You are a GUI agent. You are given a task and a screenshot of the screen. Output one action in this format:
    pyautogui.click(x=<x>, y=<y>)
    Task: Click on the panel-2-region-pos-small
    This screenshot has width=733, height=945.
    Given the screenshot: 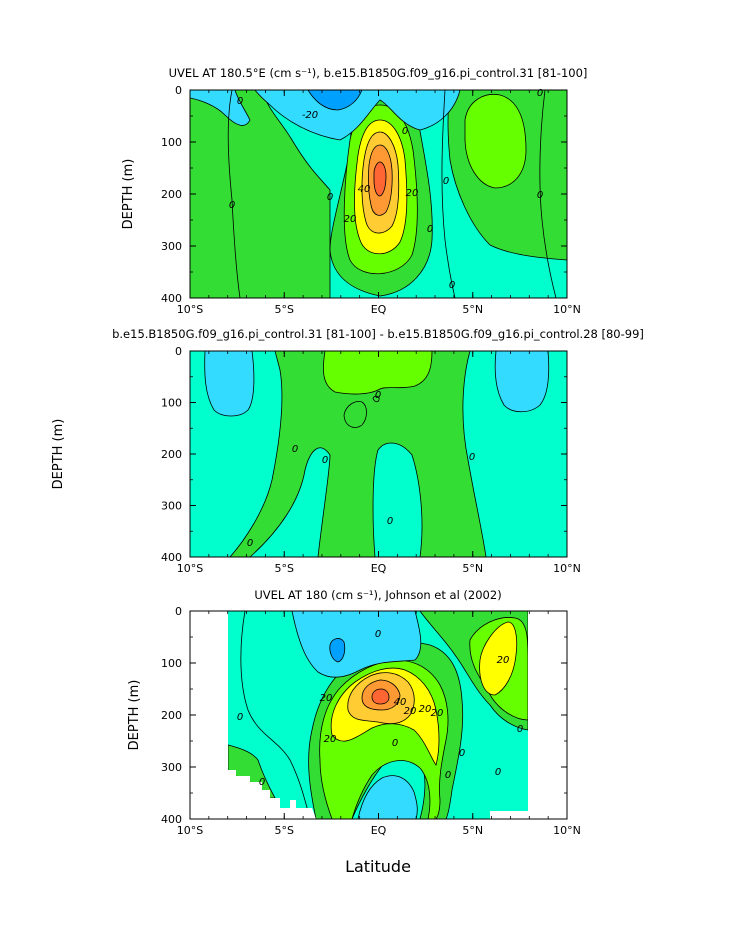 What is the action you would take?
    pyautogui.click(x=355, y=414)
    